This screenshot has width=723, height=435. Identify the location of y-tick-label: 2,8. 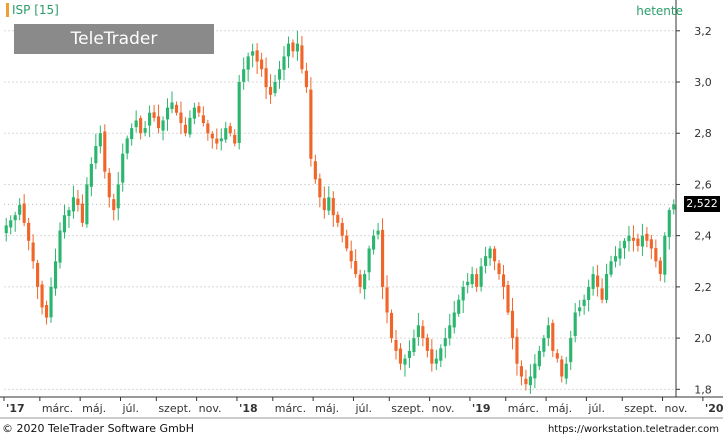
(703, 133).